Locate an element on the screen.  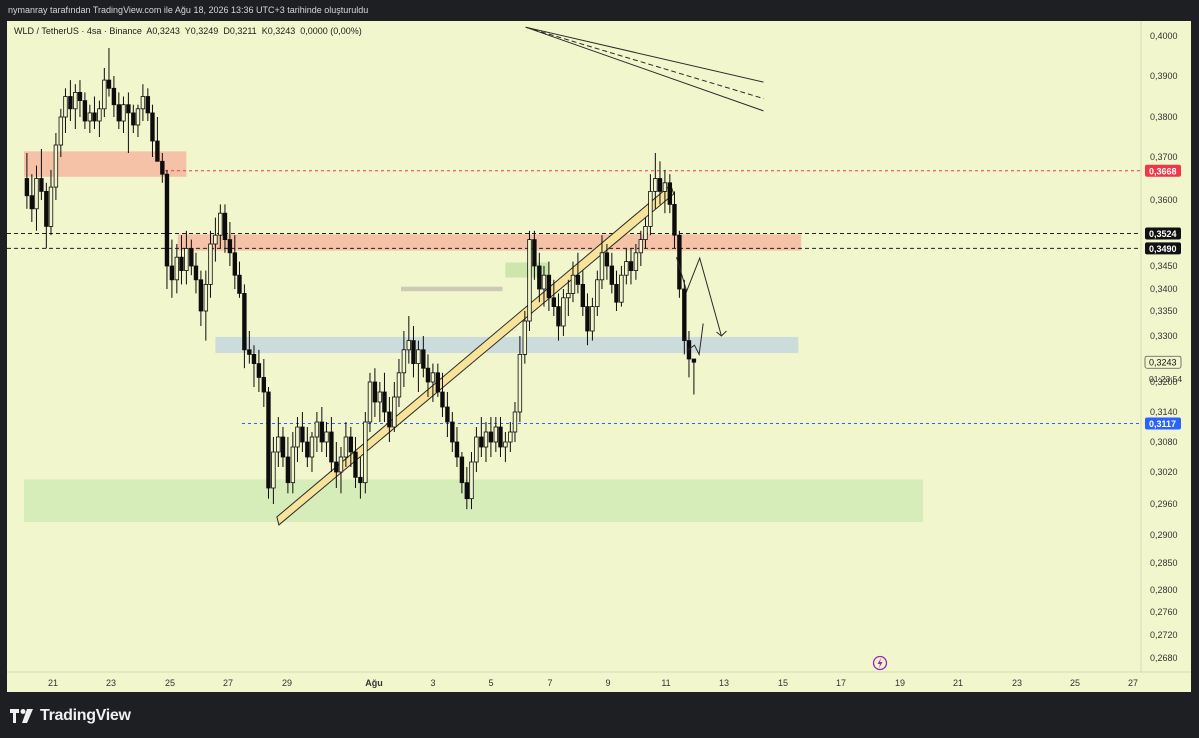
price-scale is located at coordinates (1166, 346).